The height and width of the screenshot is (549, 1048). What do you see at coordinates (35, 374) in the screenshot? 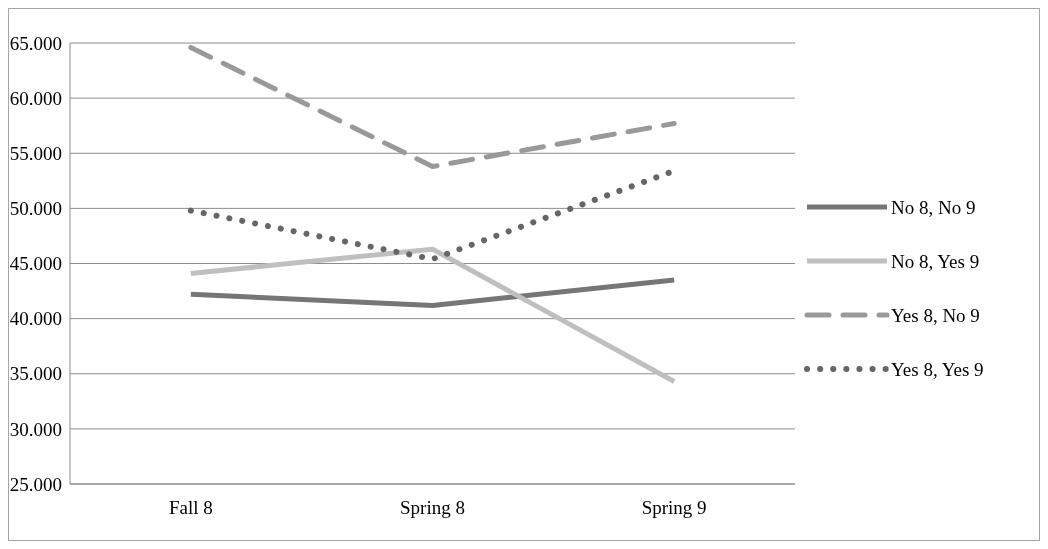
I see `y-tick-label: 35.000` at bounding box center [35, 374].